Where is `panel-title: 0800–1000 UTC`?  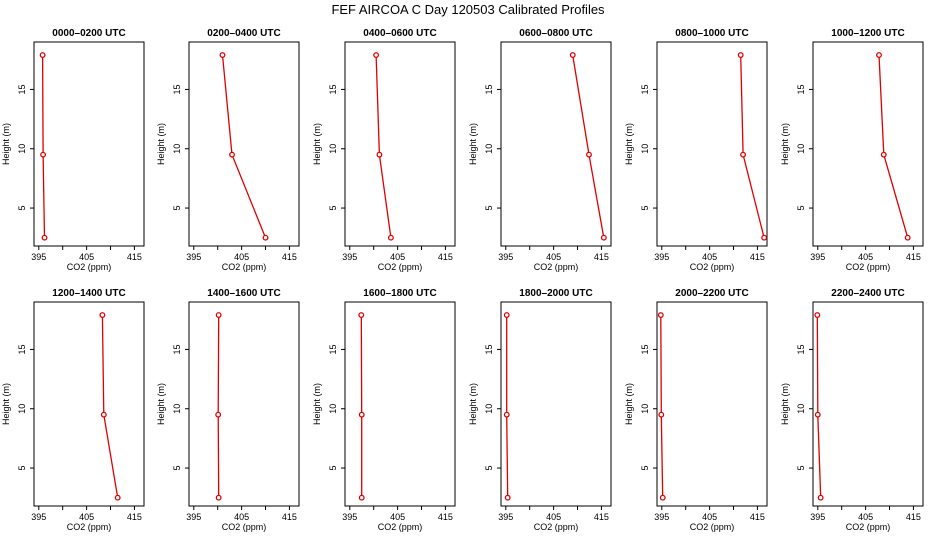 panel-title: 0800–1000 UTC is located at coordinates (711, 33).